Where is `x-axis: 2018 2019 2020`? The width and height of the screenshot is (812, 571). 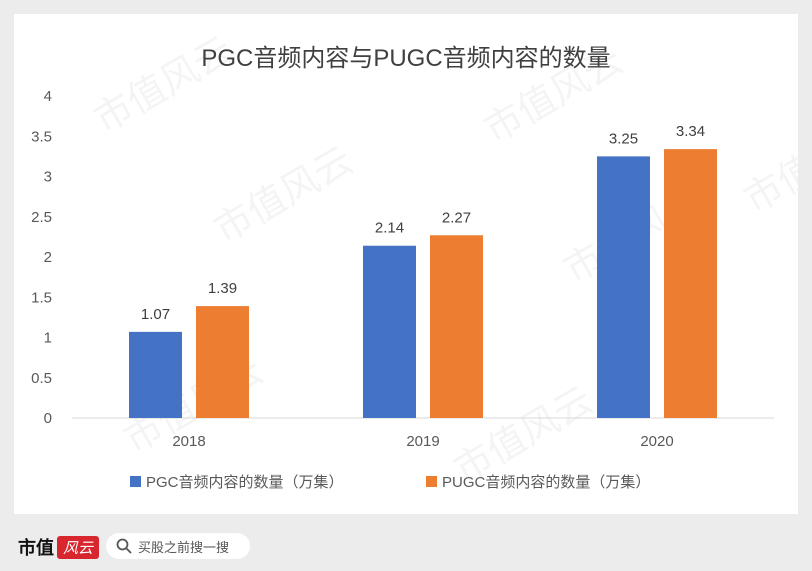 x-axis: 2018 2019 2020 is located at coordinates (422, 441).